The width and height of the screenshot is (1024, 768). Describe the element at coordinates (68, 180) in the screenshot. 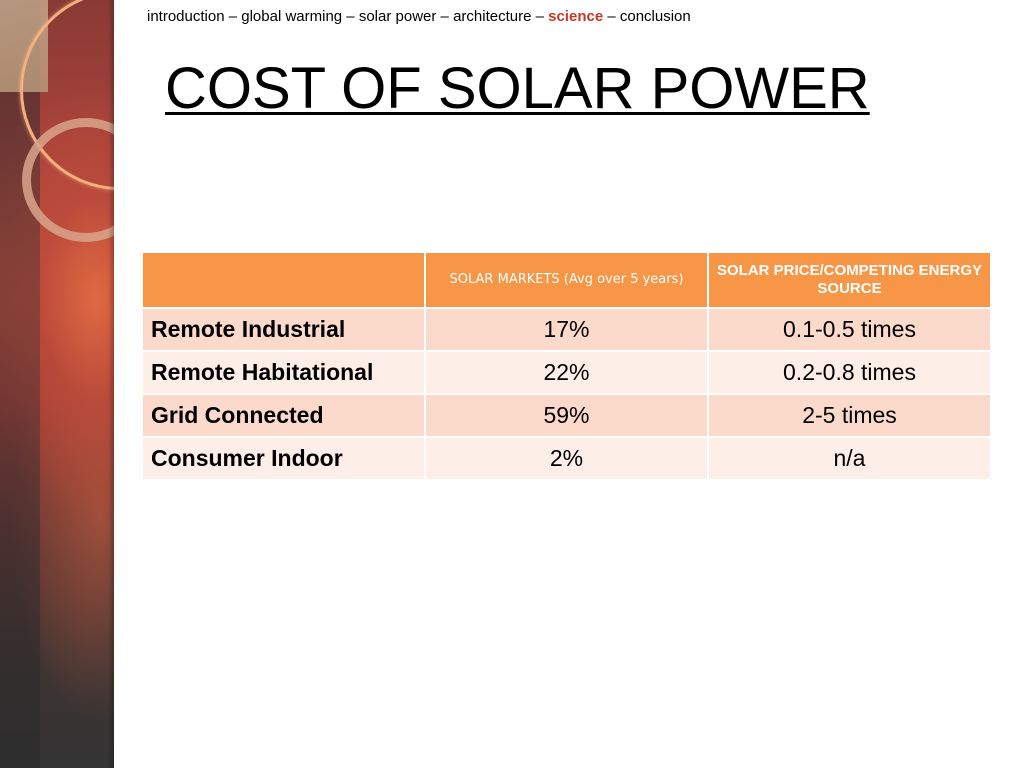

I see `ring-decoration-small` at that location.